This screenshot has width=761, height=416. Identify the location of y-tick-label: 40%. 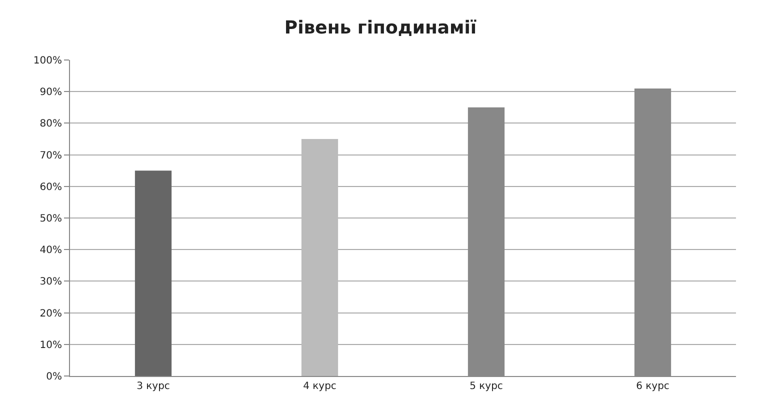
(51, 250).